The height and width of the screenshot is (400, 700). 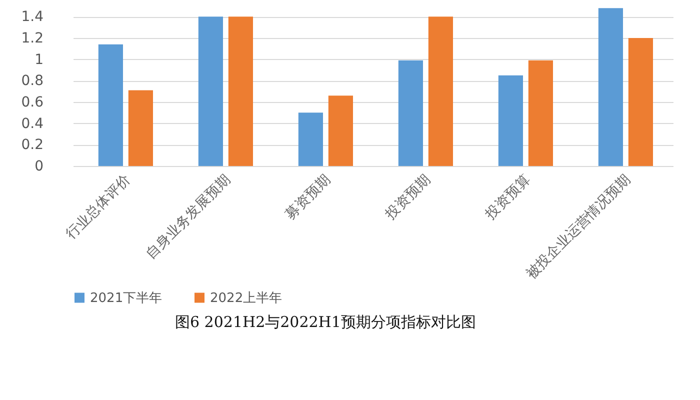 I want to click on y-tick-label: 0.8, so click(x=32, y=81).